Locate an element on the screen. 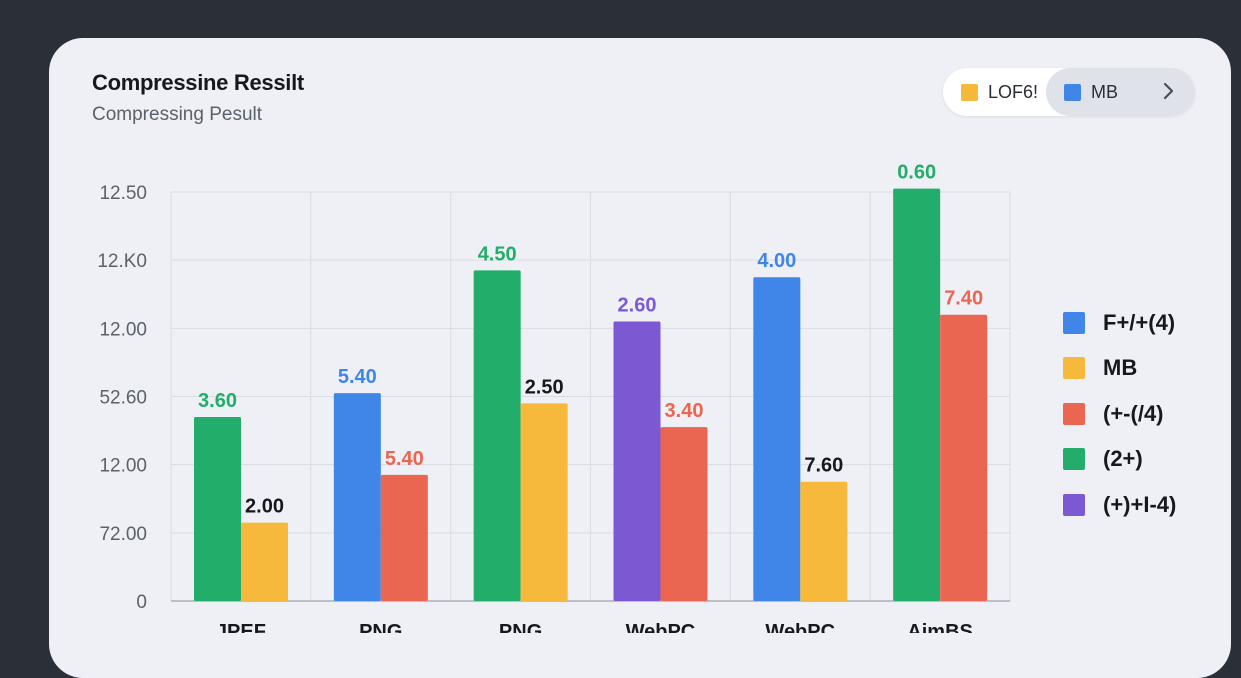 The width and height of the screenshot is (1241, 678). toggle-option-a: LOF6! is located at coordinates (999, 92).